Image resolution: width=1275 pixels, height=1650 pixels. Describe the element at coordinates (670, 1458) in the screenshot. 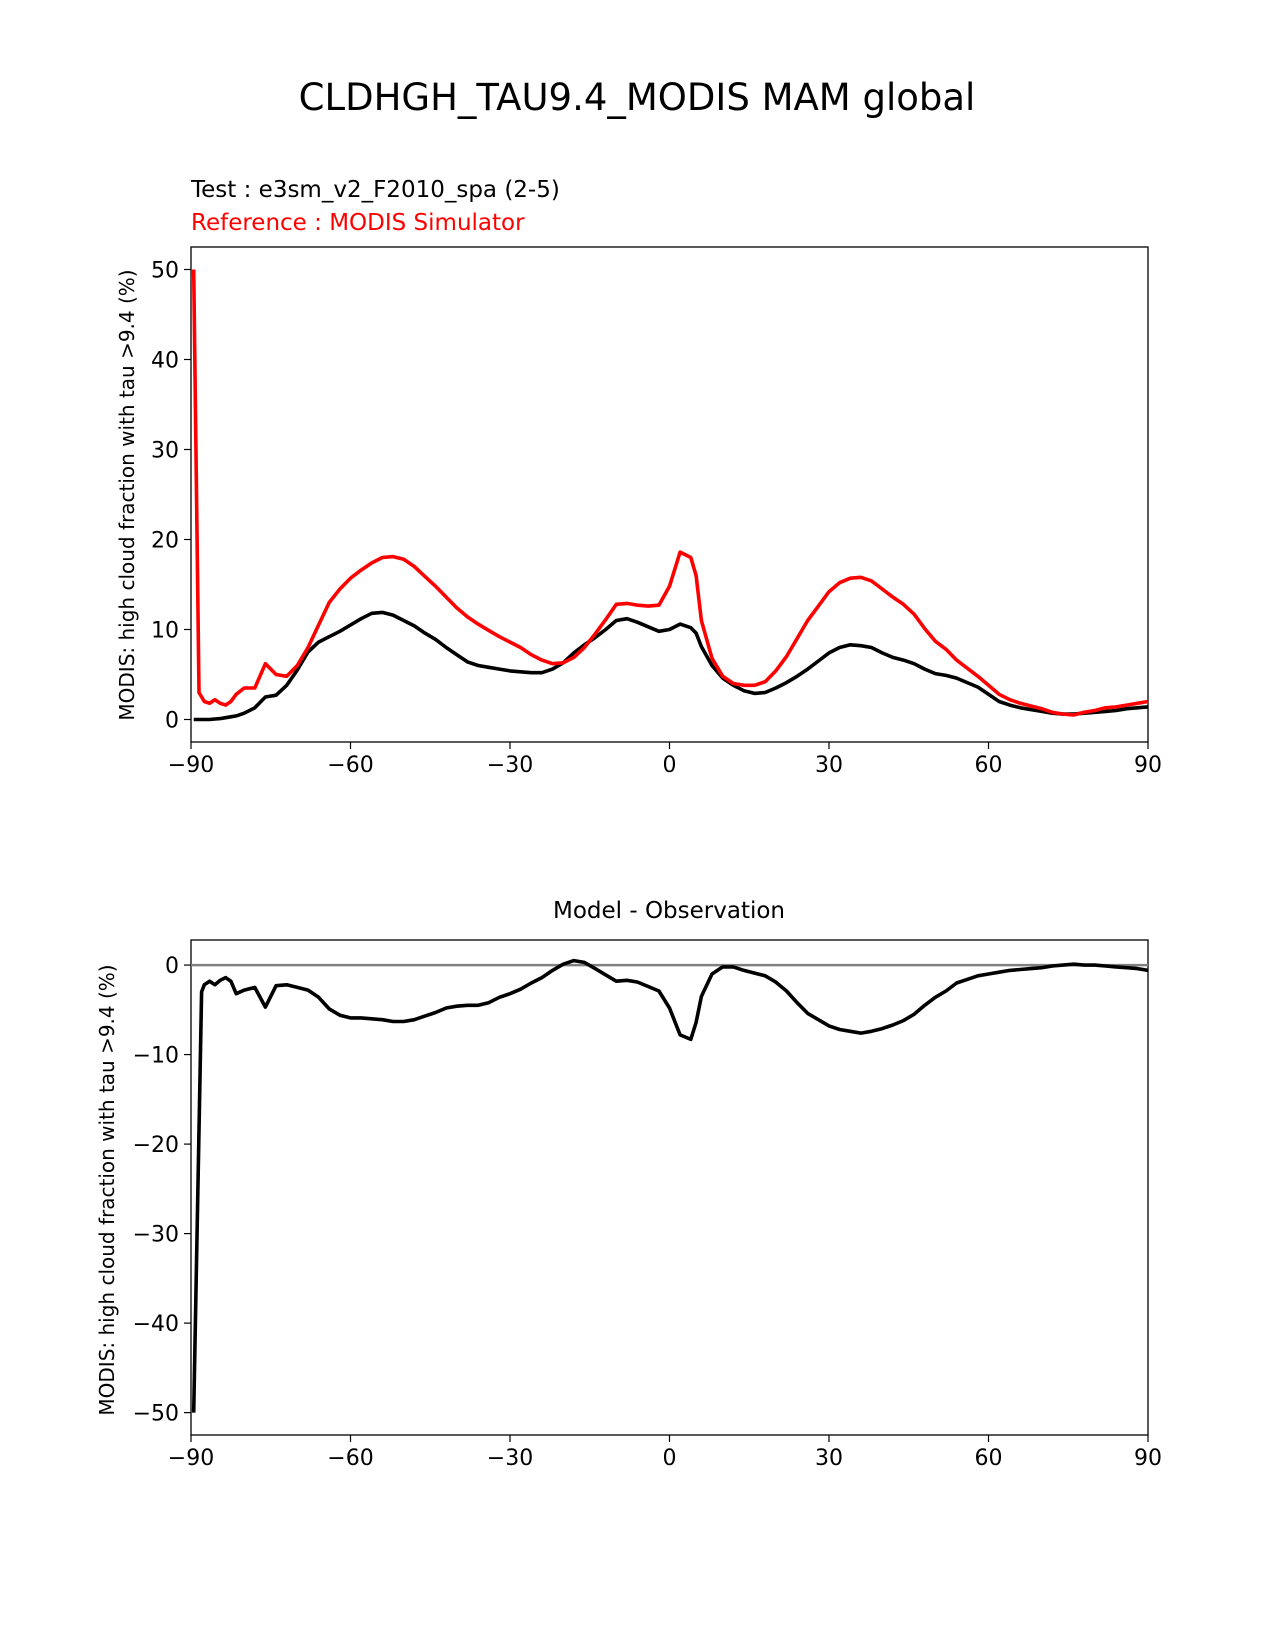

I see `bottom-x-tick-label: 0` at that location.